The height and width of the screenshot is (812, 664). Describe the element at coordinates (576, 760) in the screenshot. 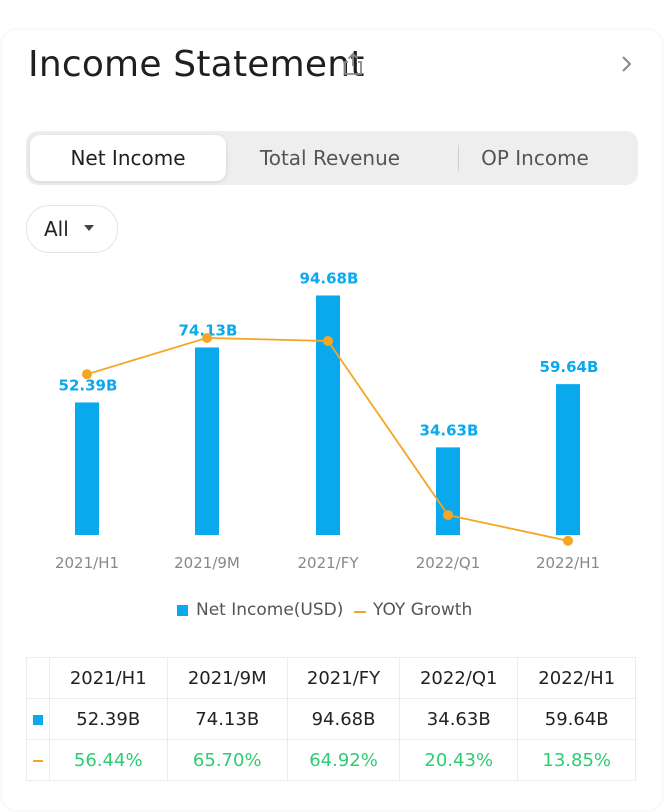

I see `table-cell: 13.85%` at that location.